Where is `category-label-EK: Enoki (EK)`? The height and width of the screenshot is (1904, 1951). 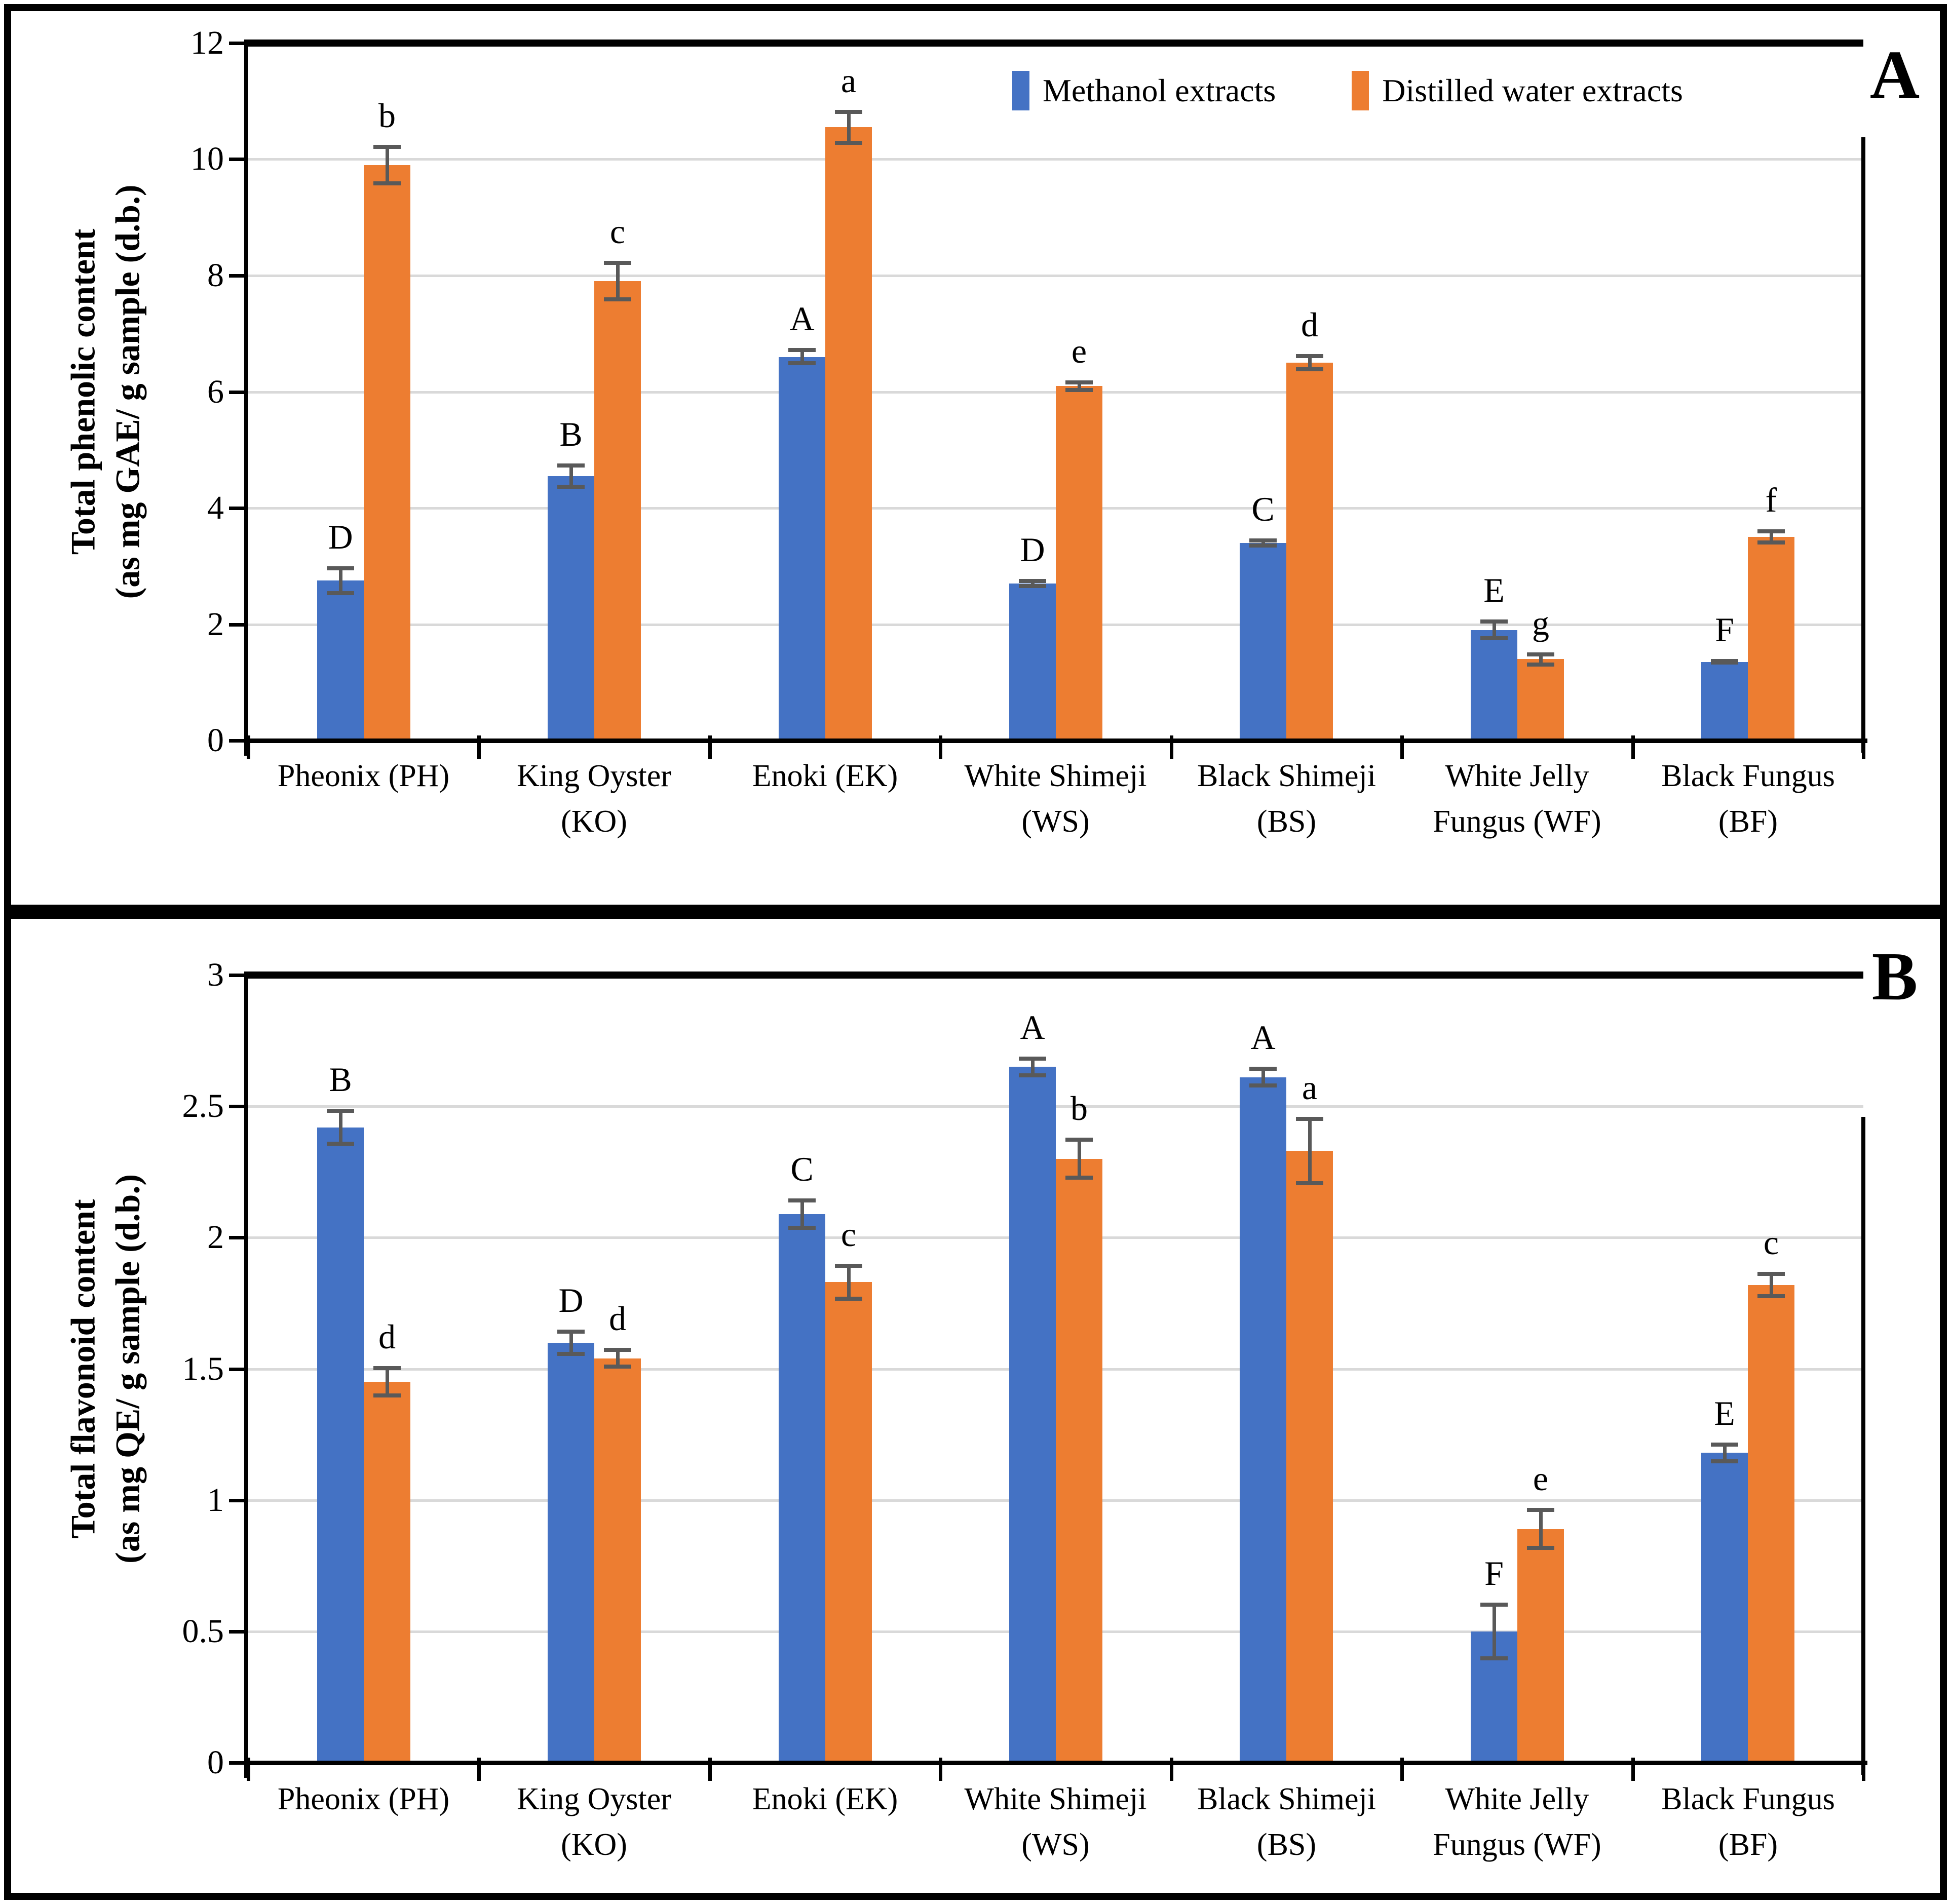
category-label-EK: Enoki (EK) is located at coordinates (825, 1799).